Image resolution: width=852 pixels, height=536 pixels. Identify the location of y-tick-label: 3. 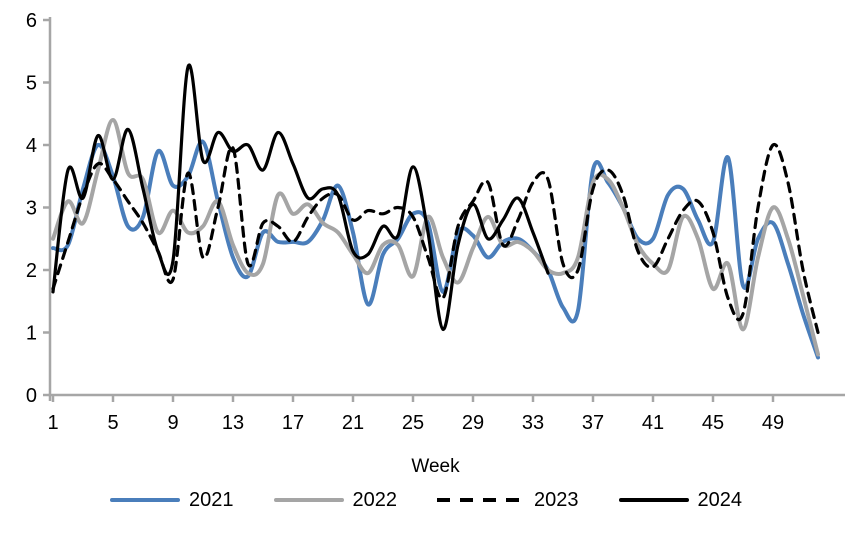
(31, 209).